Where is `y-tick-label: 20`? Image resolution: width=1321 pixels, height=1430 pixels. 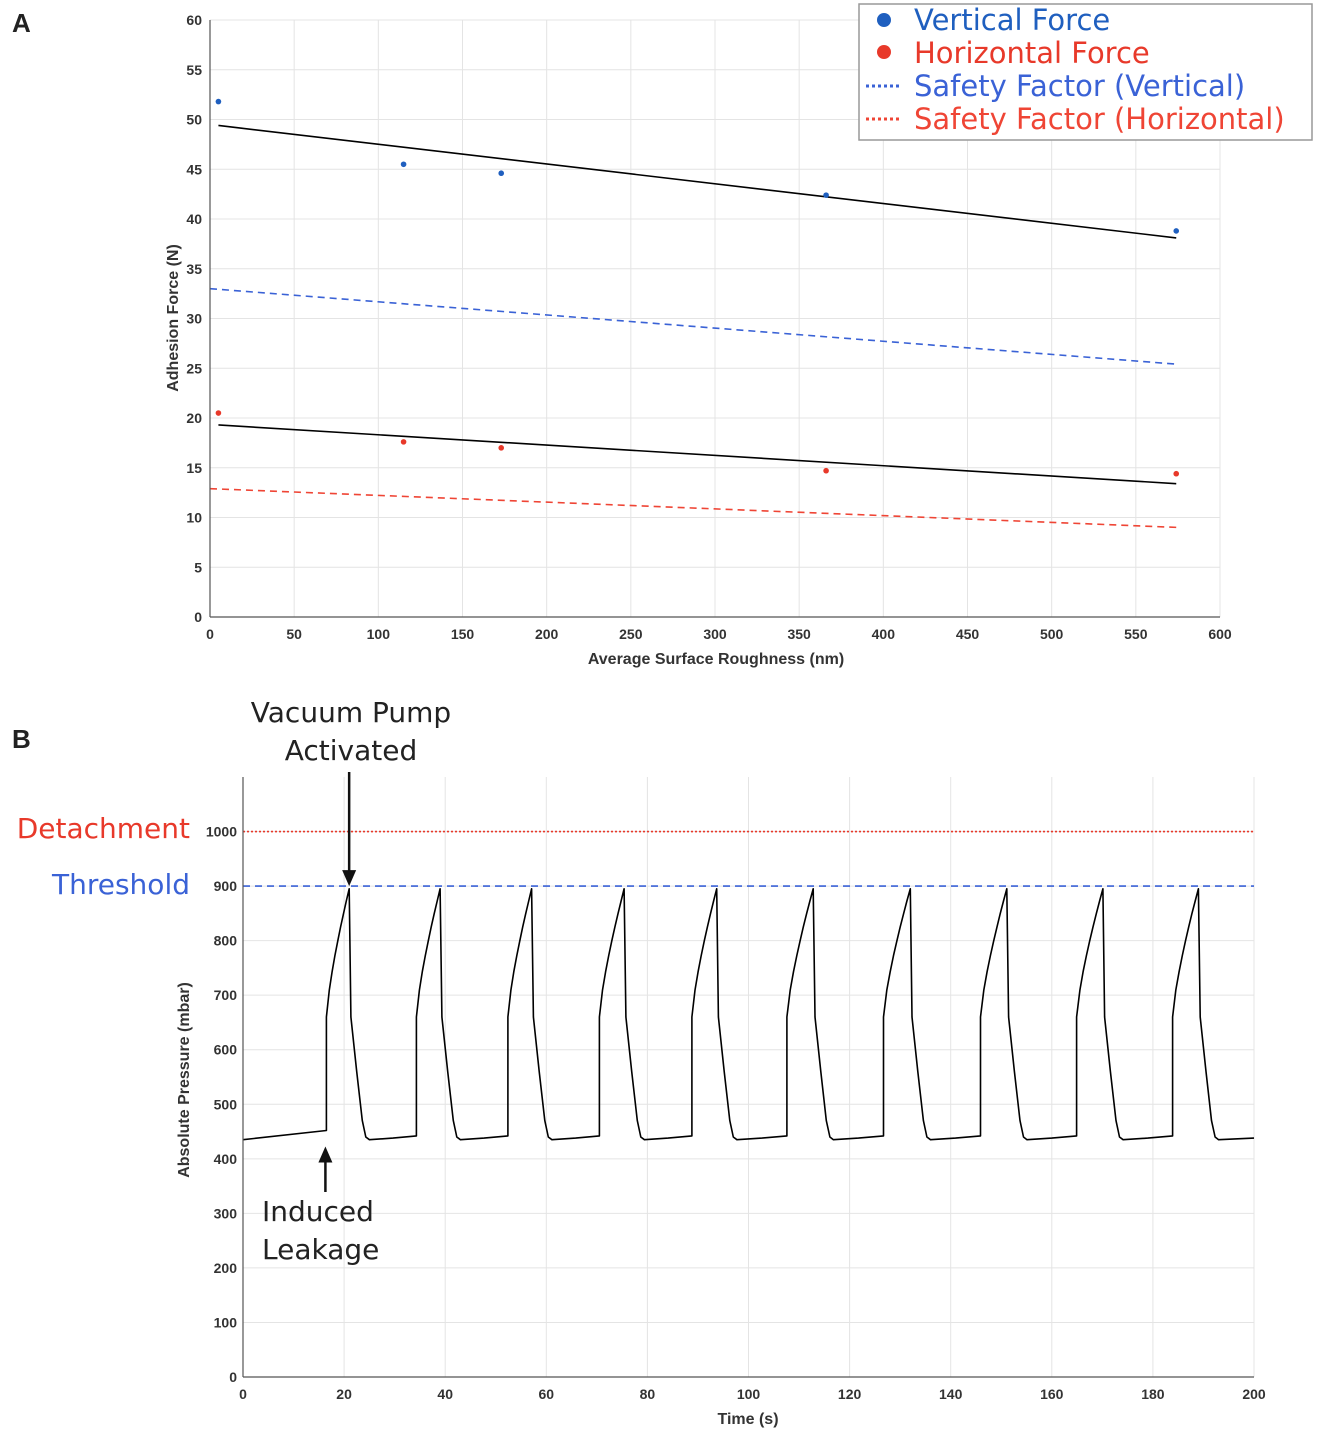 y-tick-label: 20 is located at coordinates (194, 418).